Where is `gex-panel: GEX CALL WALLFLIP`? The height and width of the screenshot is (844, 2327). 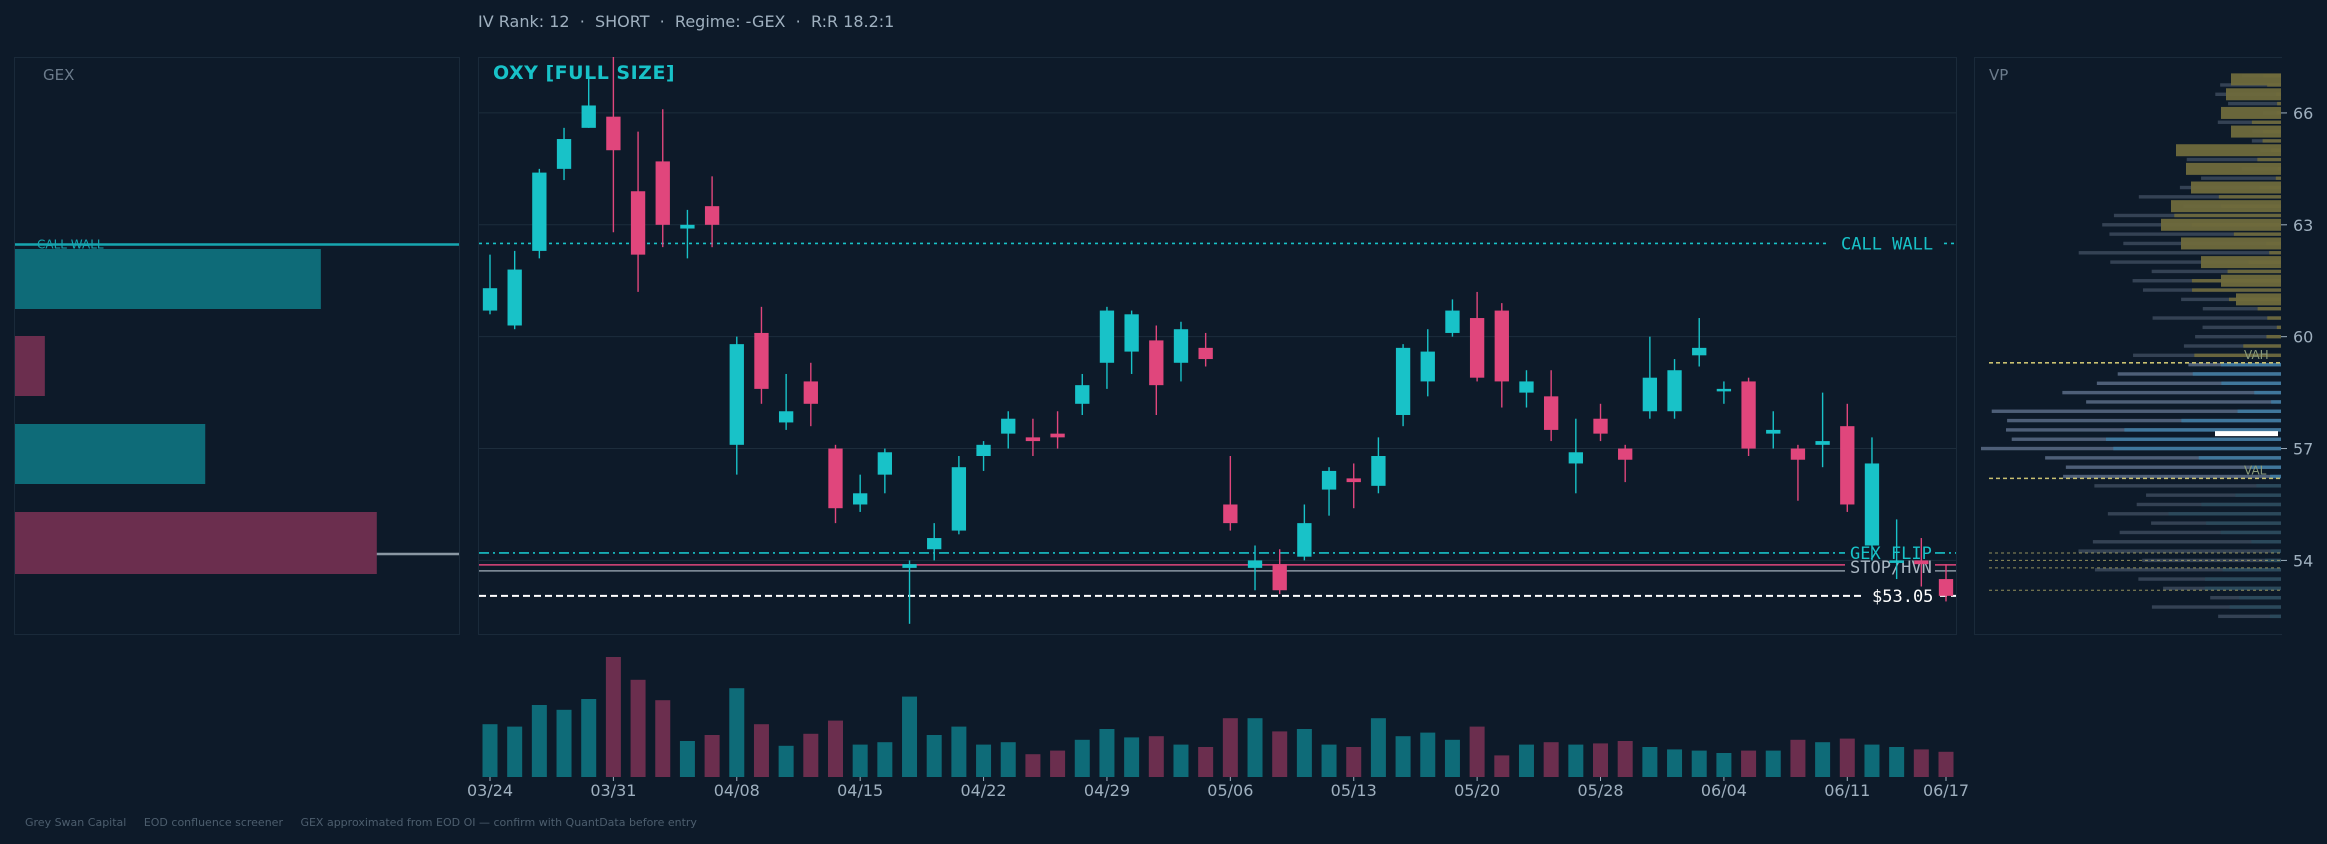
gex-panel: GEX CALL WALLFLIP is located at coordinates (237, 346).